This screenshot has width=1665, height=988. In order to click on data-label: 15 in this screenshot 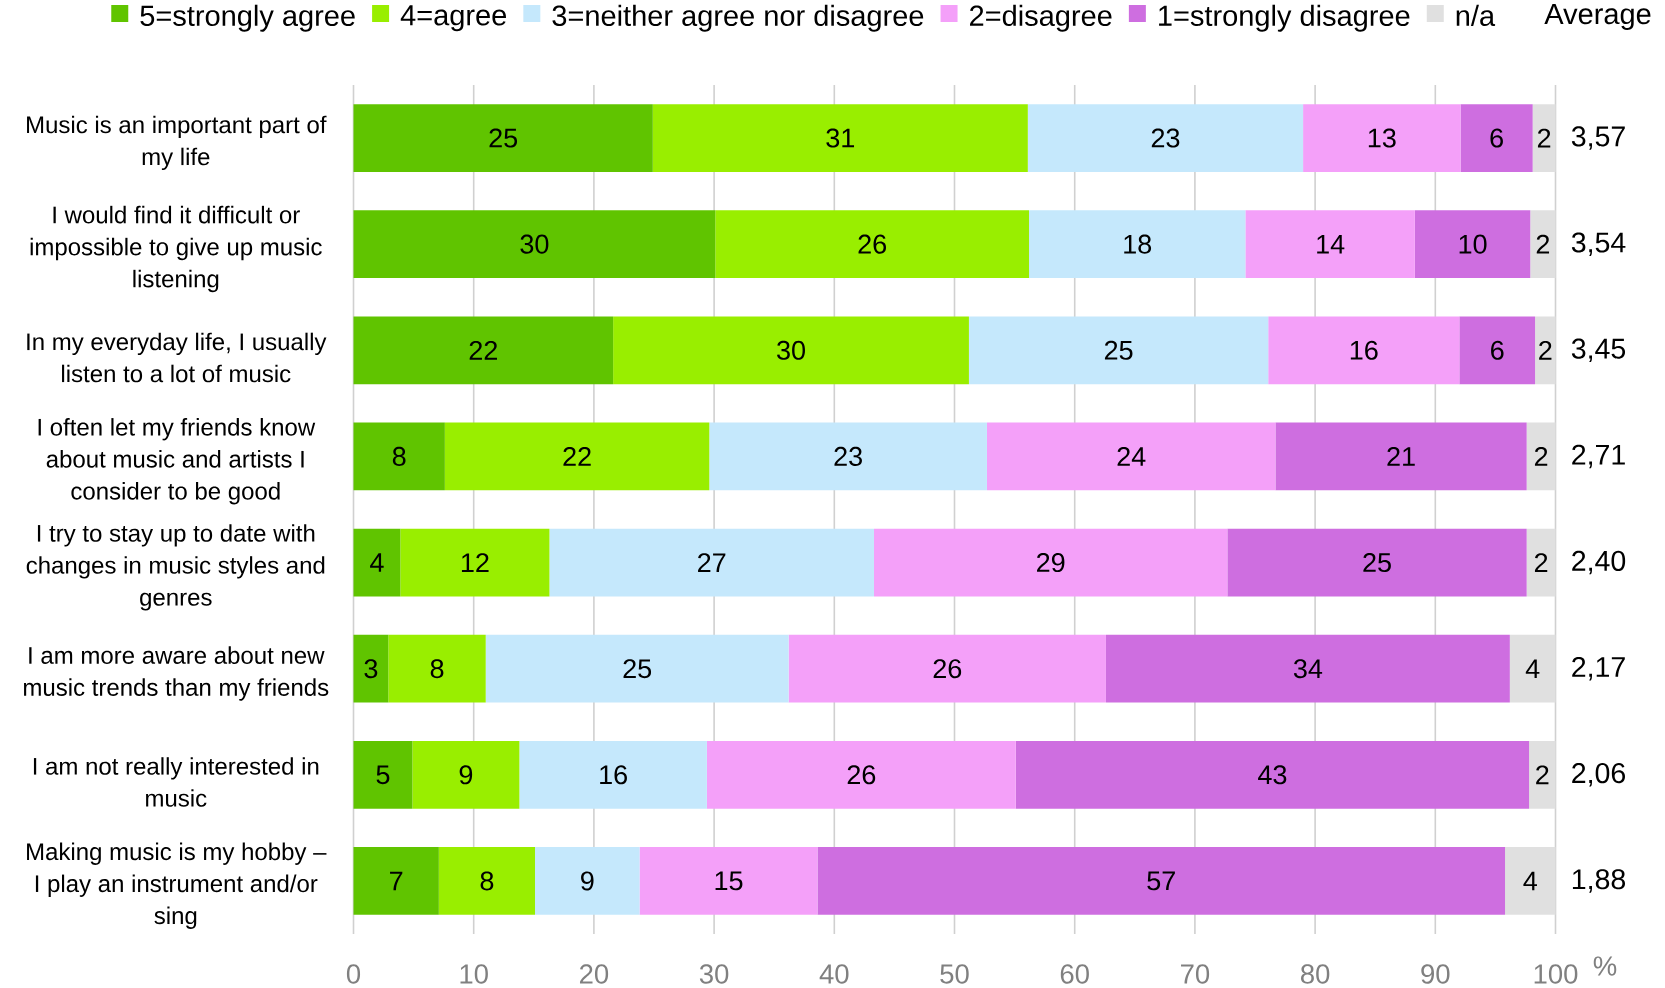, I will do `click(729, 881)`.